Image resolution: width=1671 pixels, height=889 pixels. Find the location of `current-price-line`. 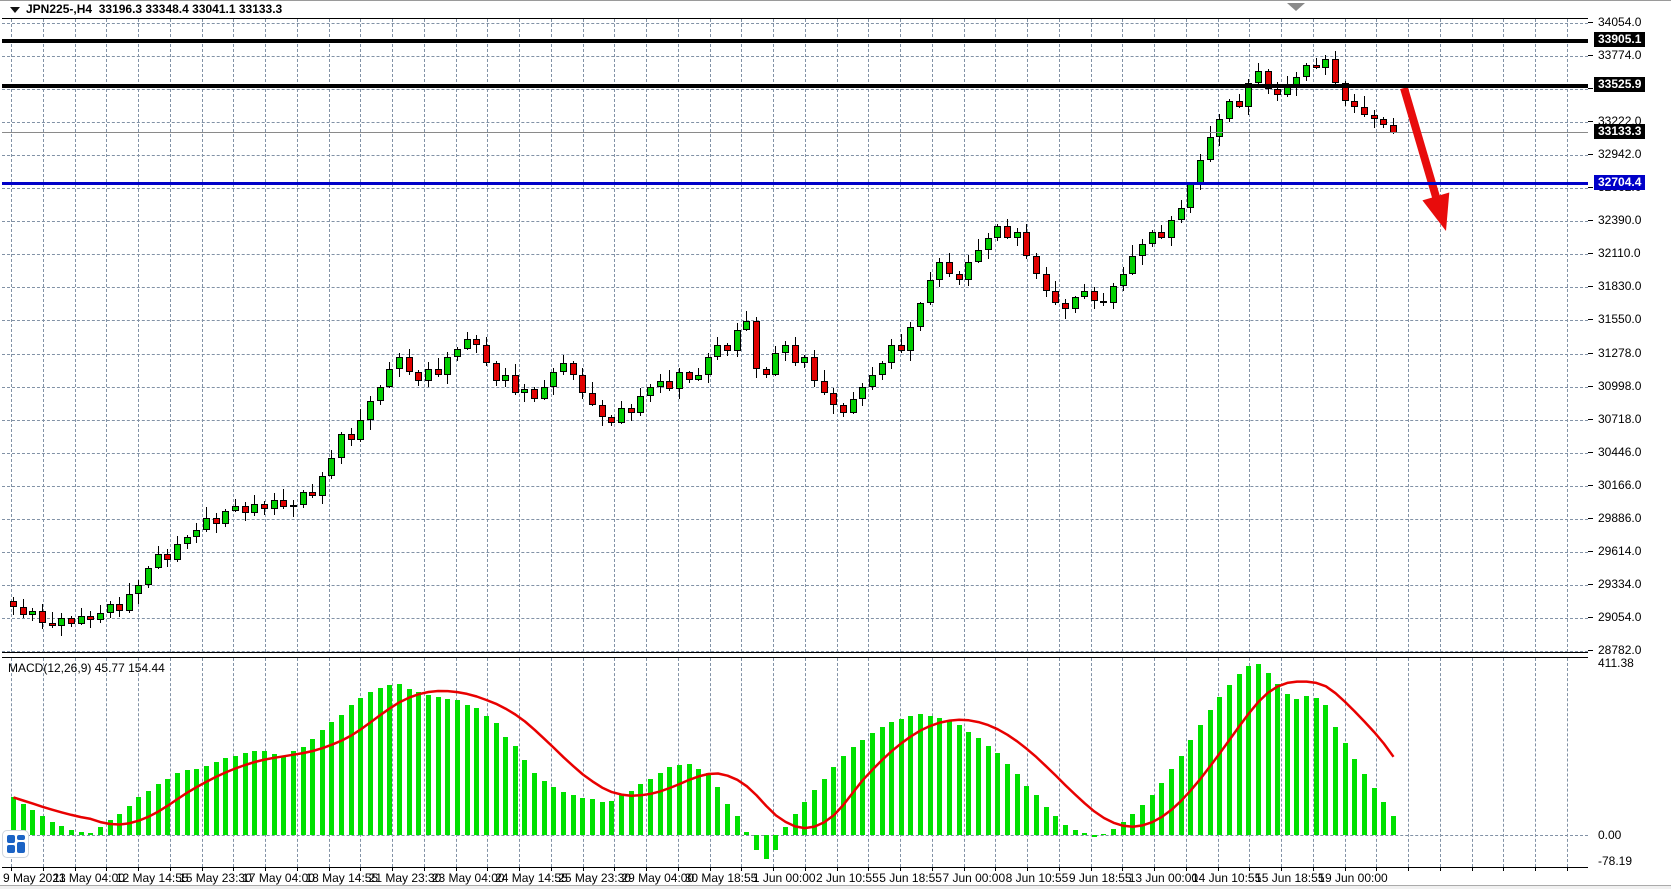

current-price-line is located at coordinates (795, 133).